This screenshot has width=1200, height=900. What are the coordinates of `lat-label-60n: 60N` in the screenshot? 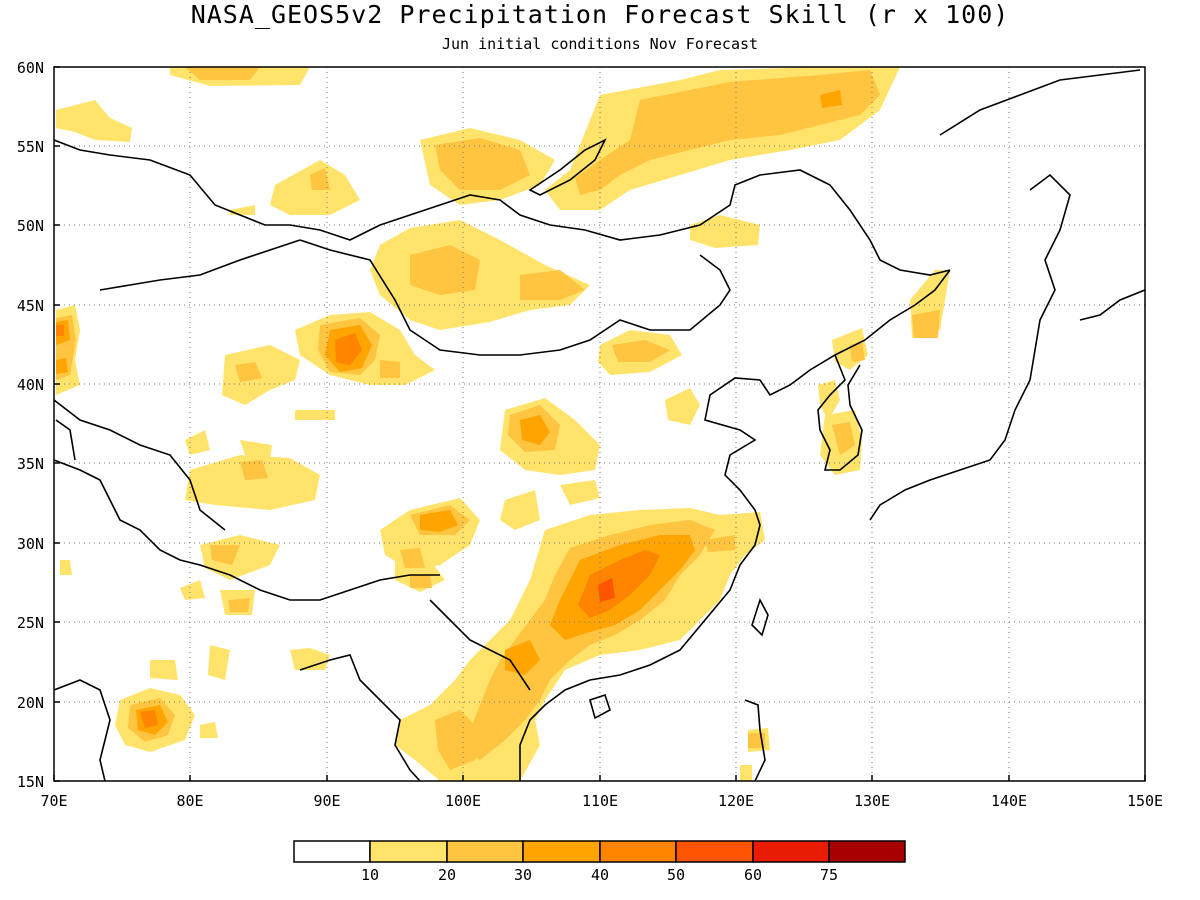 It's located at (30, 68).